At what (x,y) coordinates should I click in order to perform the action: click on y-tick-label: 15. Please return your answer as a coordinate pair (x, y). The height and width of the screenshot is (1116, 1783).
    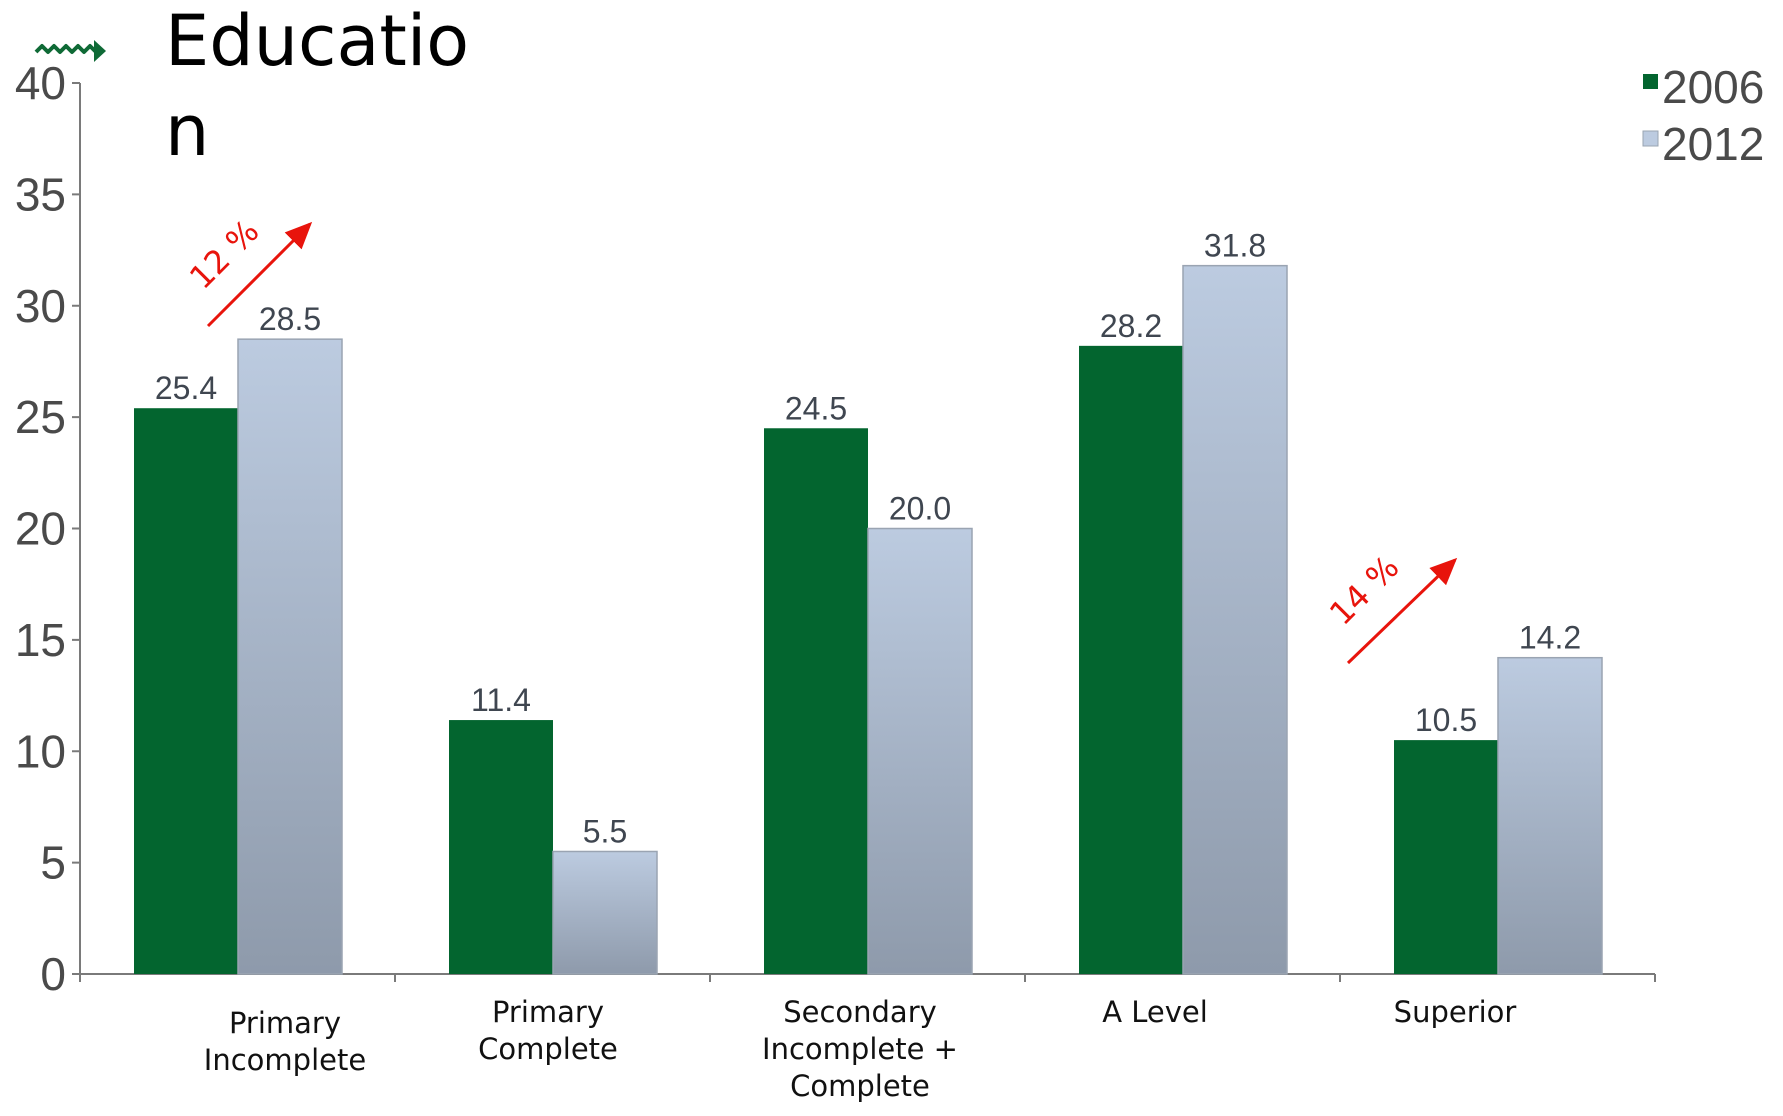
    Looking at the image, I should click on (40, 640).